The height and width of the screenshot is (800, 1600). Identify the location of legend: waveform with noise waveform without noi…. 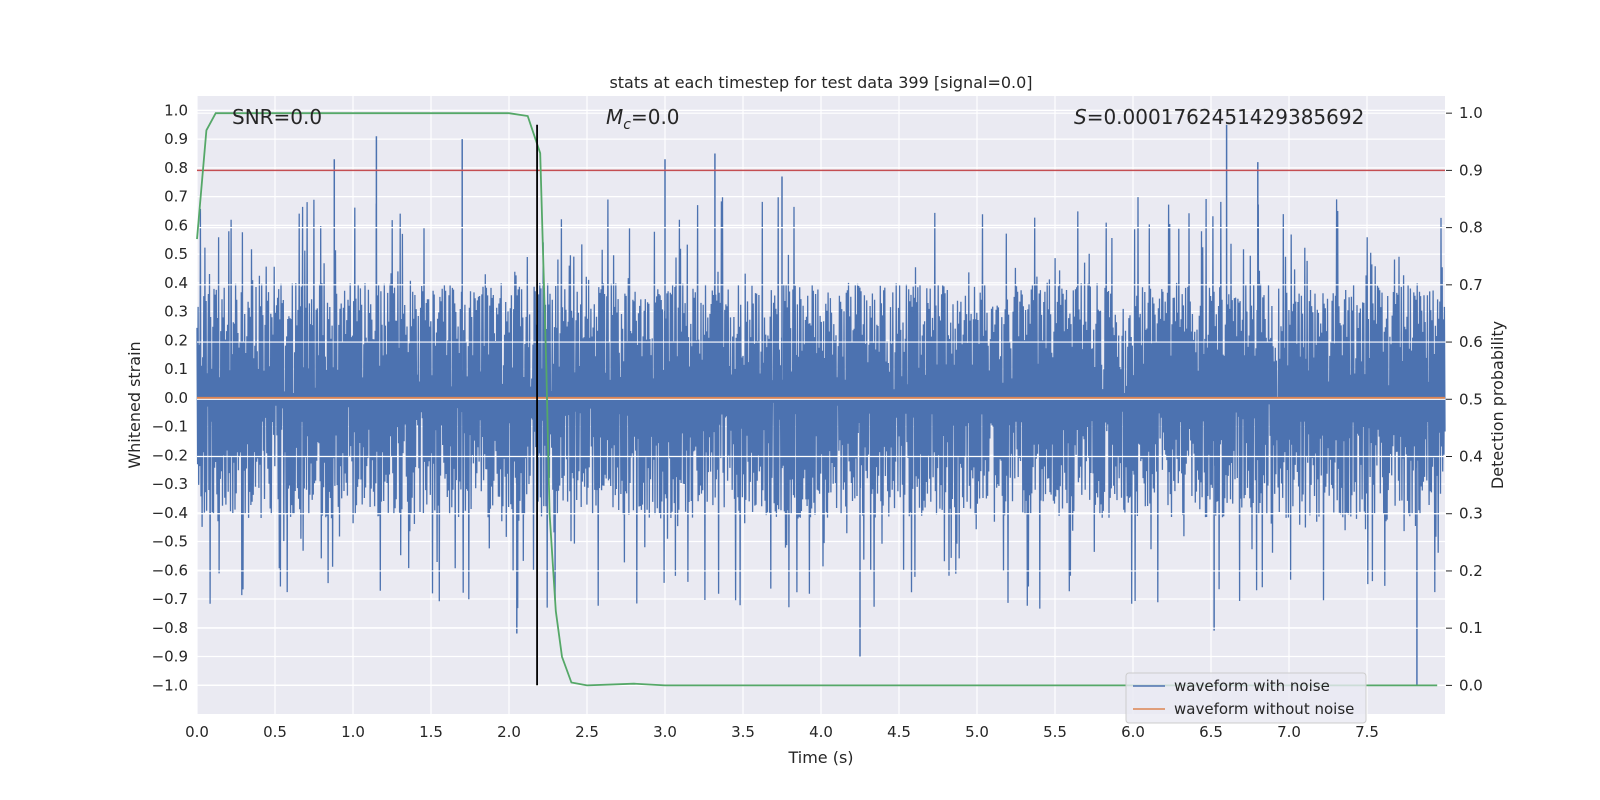
(1246, 698).